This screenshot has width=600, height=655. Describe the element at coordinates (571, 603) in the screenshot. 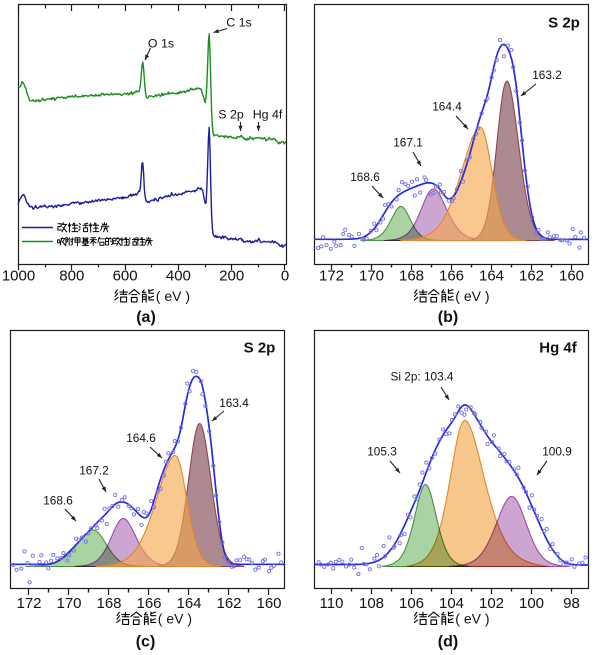

I see `svg-text: 98` at that location.